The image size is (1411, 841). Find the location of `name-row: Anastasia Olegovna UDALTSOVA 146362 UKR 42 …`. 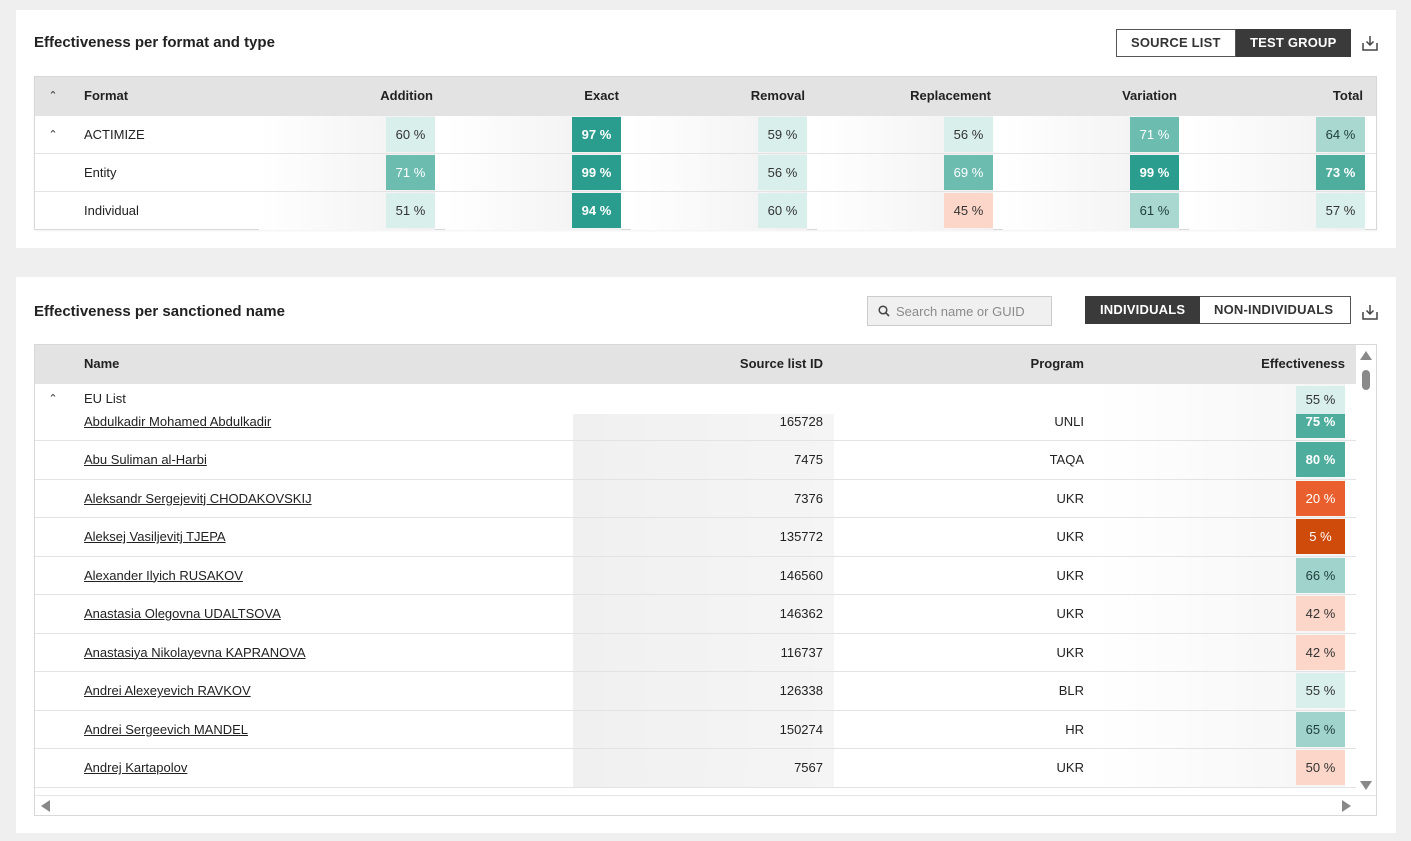

name-row: Anastasia Olegovna UDALTSOVA 146362 UKR 42 … is located at coordinates (696, 614).